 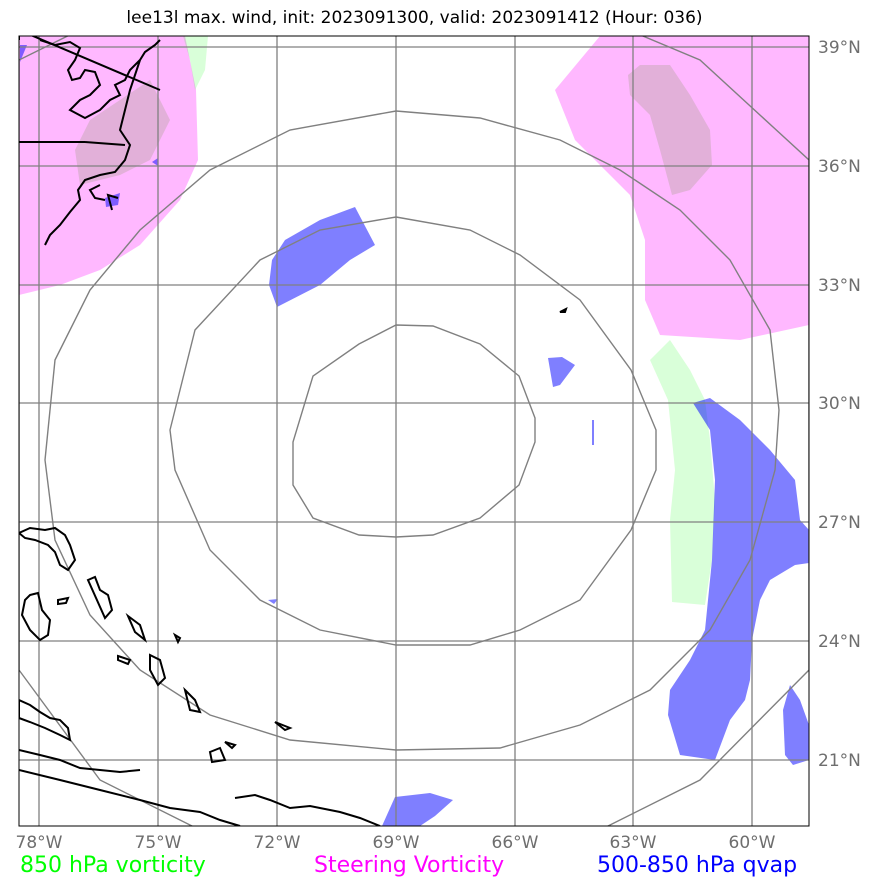 What do you see at coordinates (277, 843) in the screenshot?
I see `lon-label-72w: 72°W` at bounding box center [277, 843].